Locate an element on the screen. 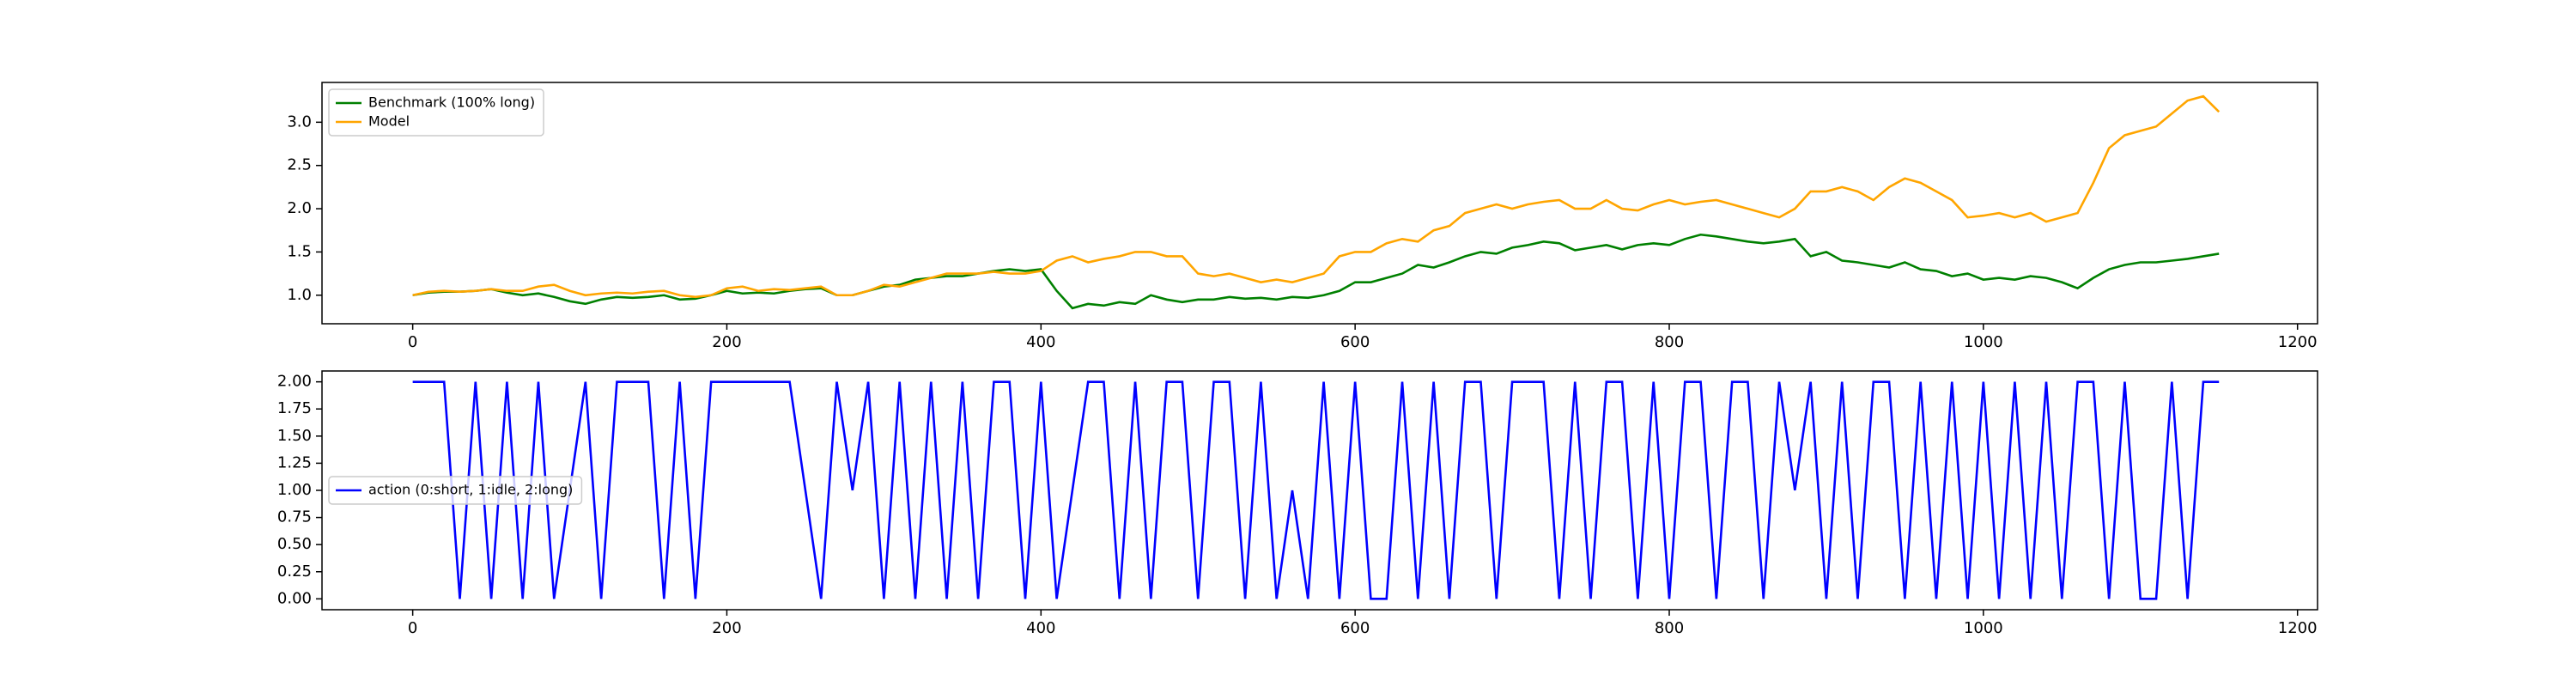  y-tick-label: 2.5 is located at coordinates (300, 165).